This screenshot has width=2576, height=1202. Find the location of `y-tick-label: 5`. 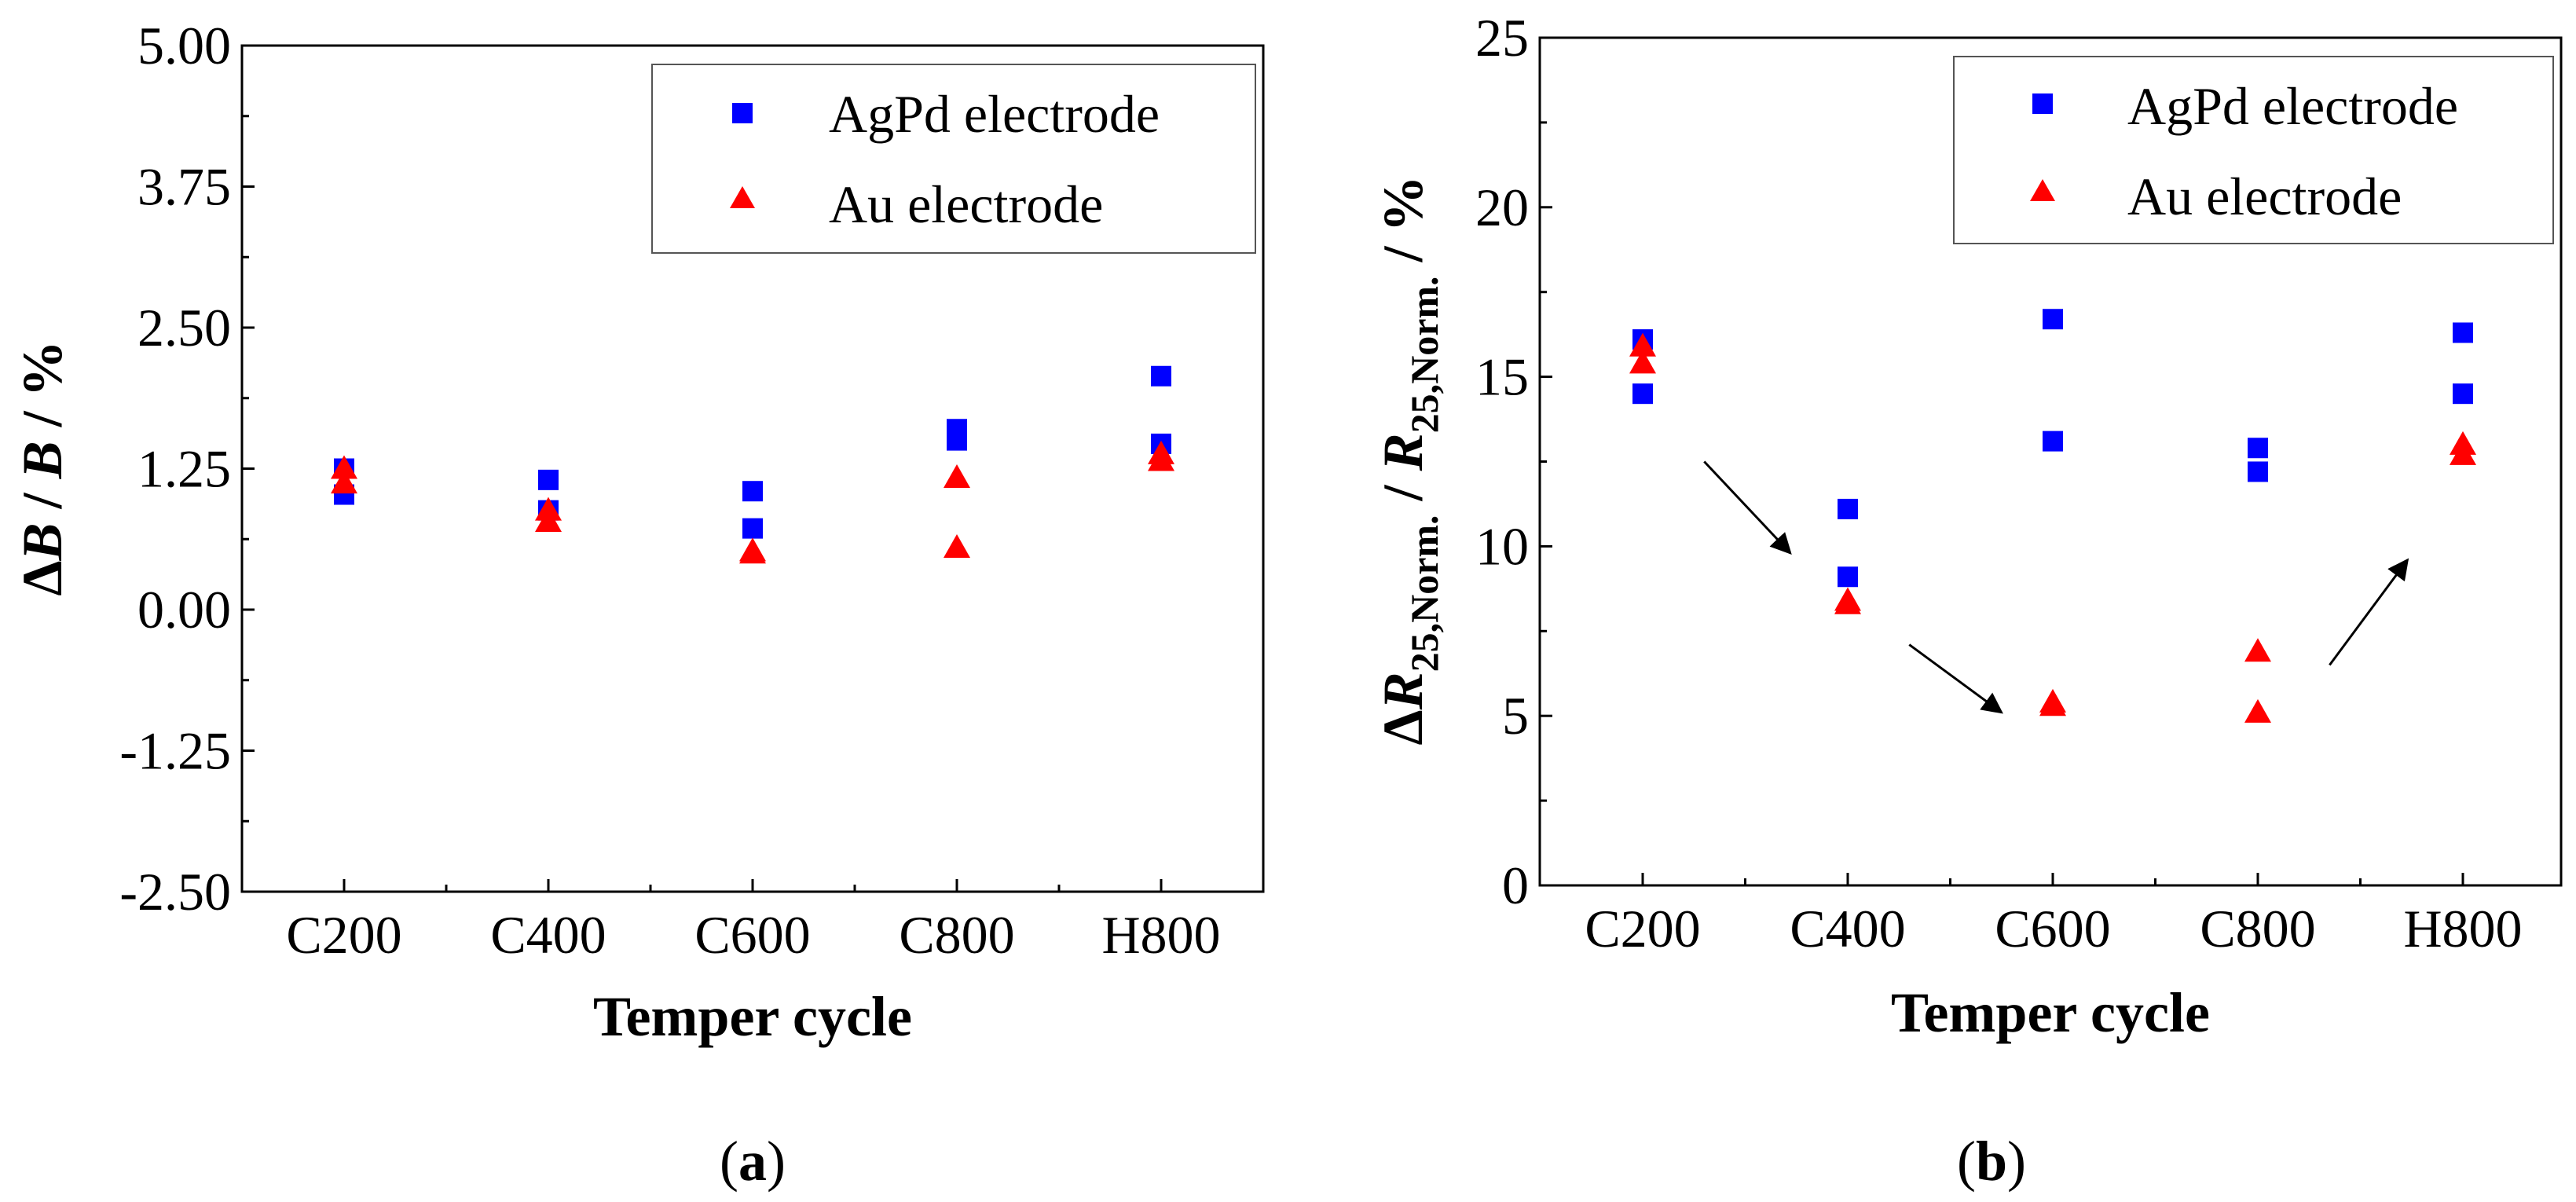

y-tick-label: 5 is located at coordinates (1515, 716).